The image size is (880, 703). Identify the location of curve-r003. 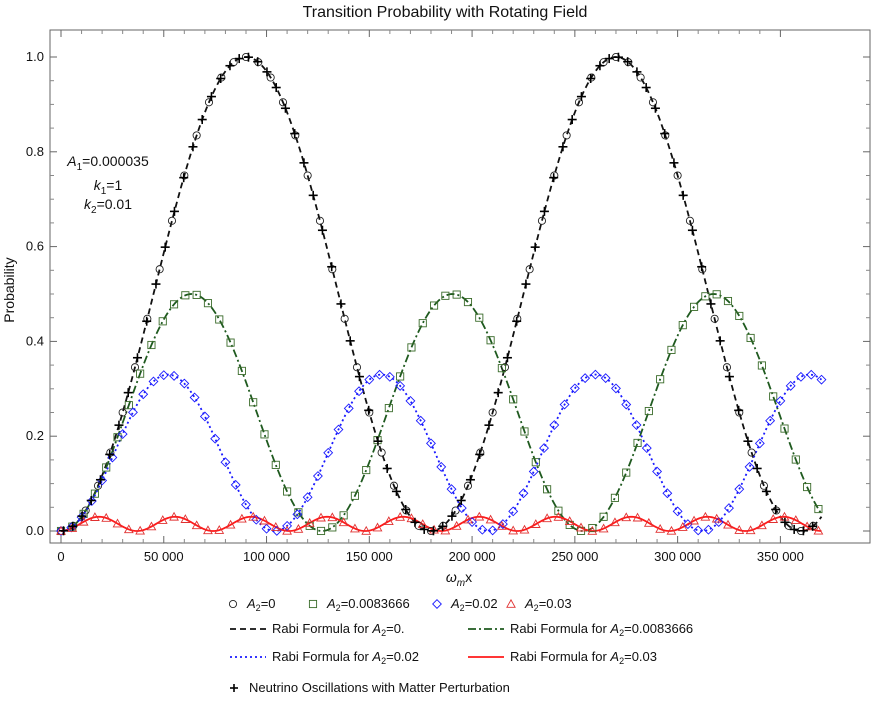
(441, 523).